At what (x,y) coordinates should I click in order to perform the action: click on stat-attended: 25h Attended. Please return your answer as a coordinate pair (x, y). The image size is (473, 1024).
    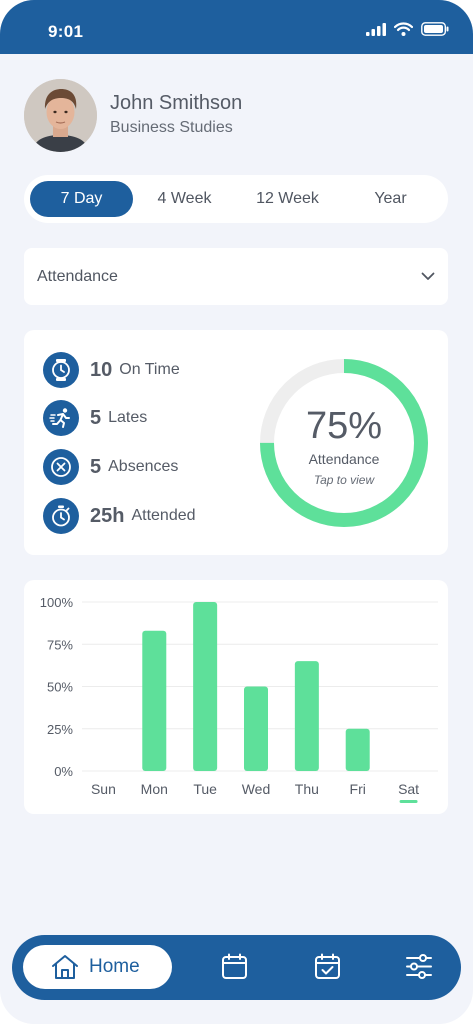
    Looking at the image, I should click on (119, 516).